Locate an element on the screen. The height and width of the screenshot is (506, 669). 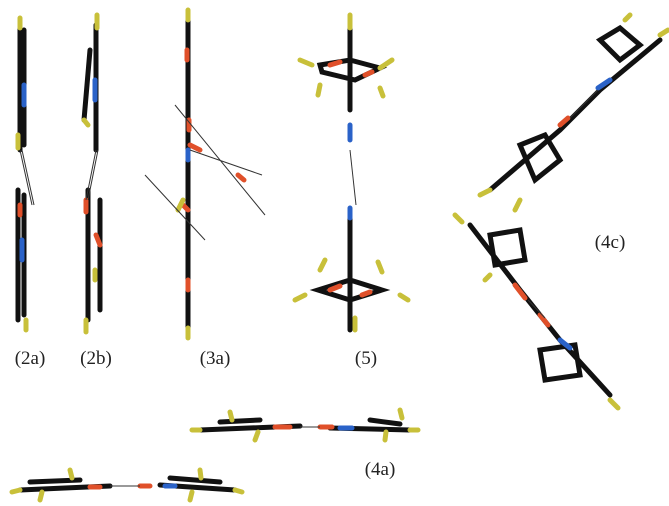
label: (2b) is located at coordinates (96, 358).